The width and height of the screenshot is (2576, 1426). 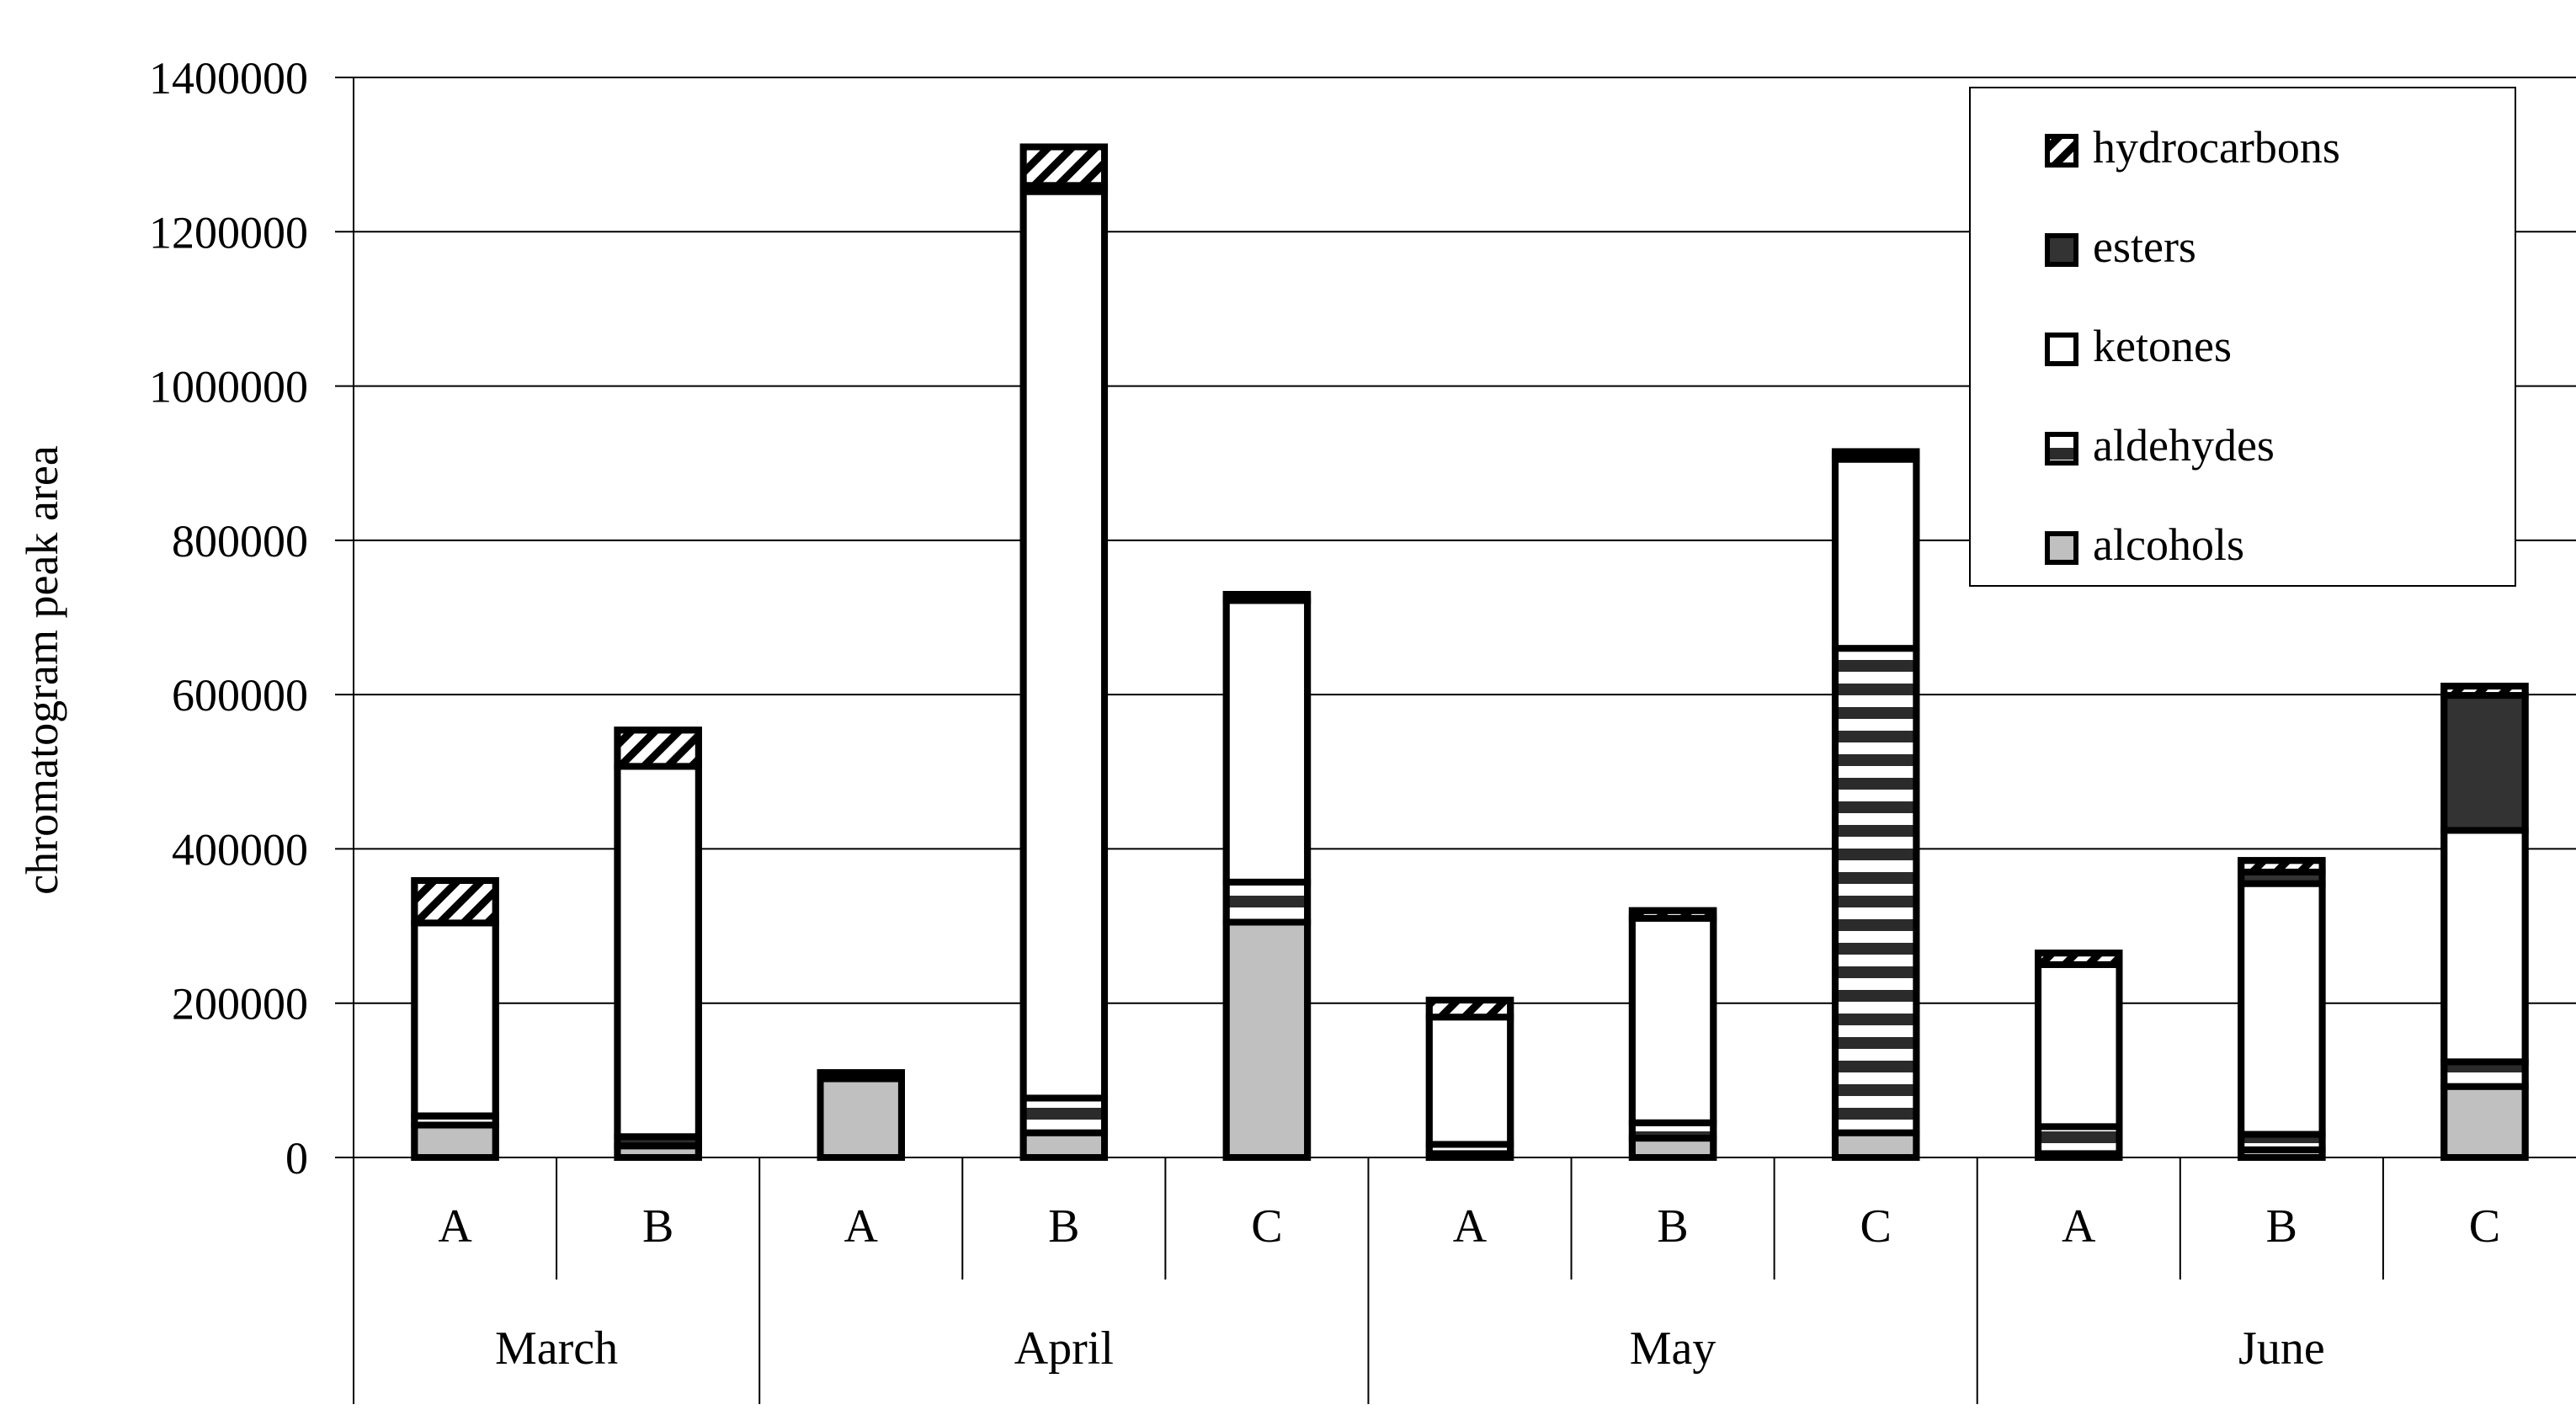 What do you see at coordinates (240, 1004) in the screenshot?
I see `y-tick-label: 200000` at bounding box center [240, 1004].